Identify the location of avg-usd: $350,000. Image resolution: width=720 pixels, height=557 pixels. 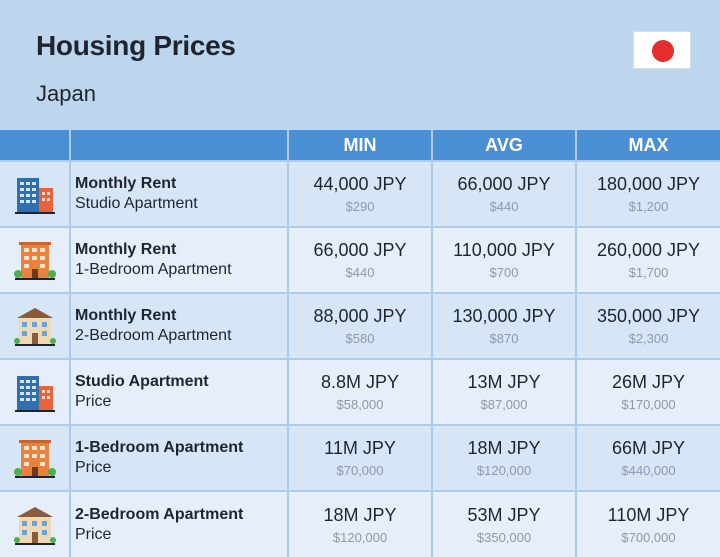
(504, 537).